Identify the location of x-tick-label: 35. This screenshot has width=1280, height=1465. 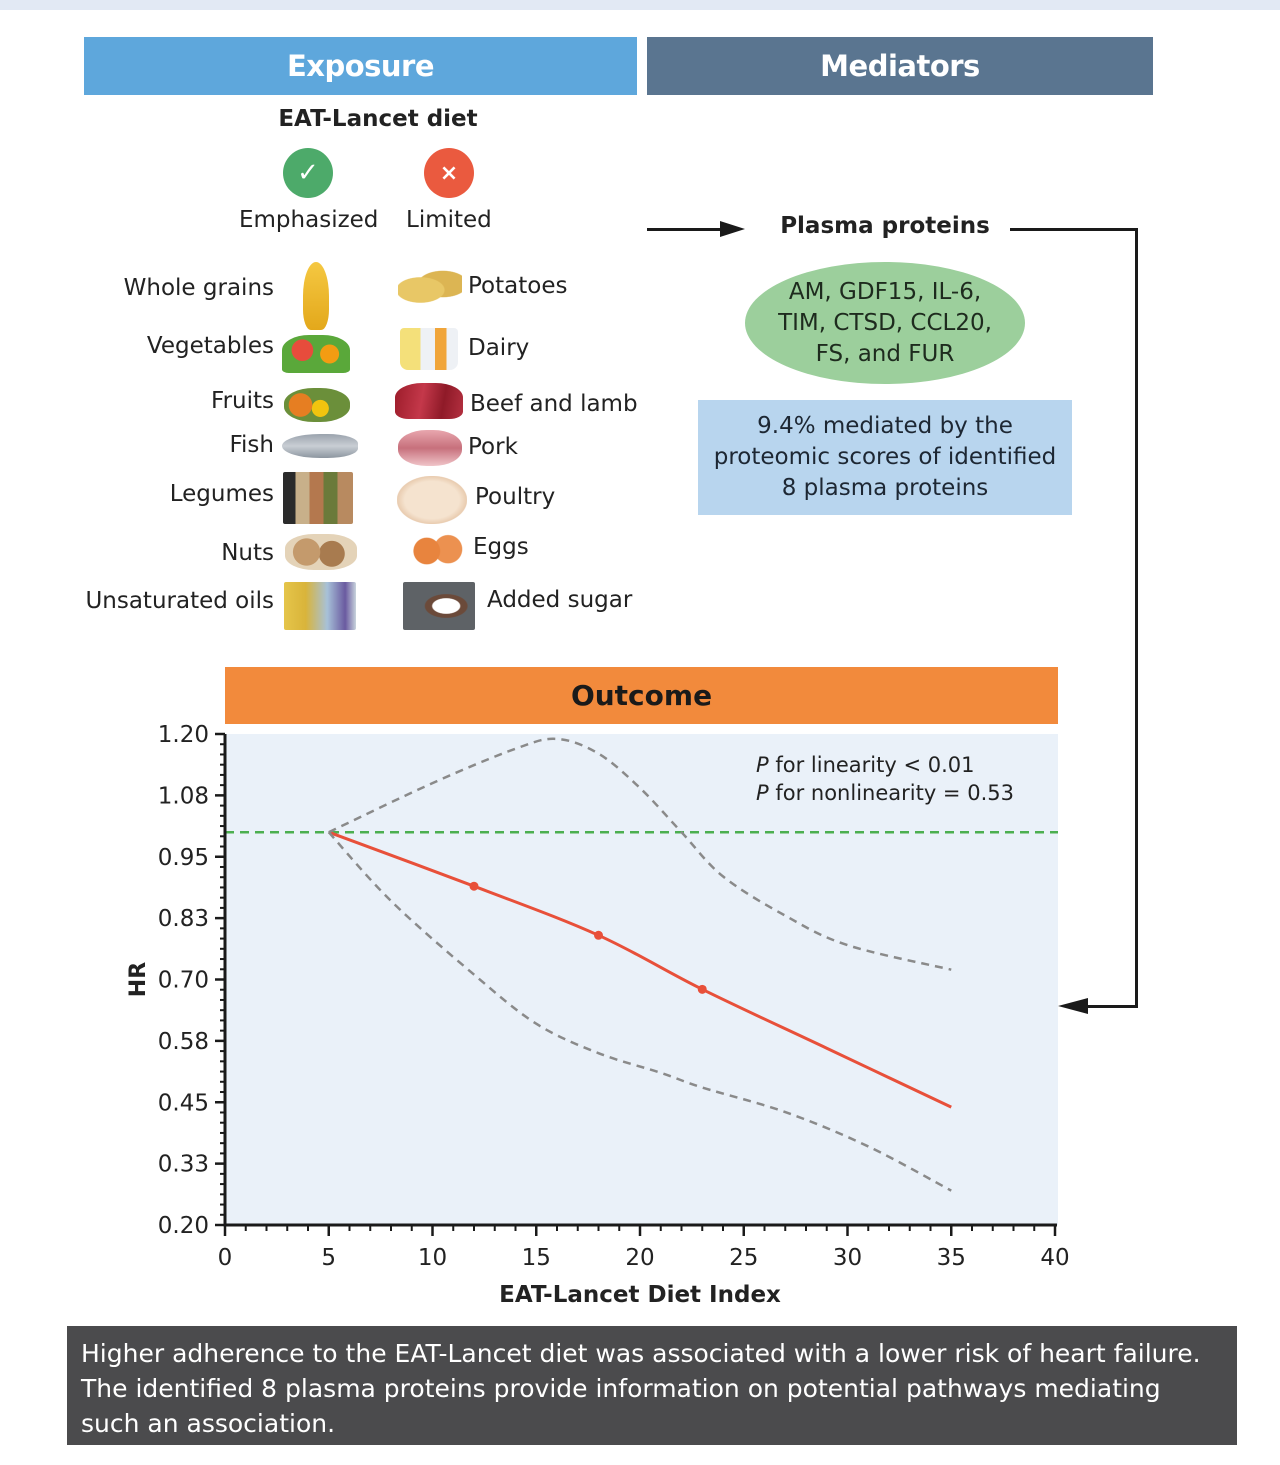
(951, 1258).